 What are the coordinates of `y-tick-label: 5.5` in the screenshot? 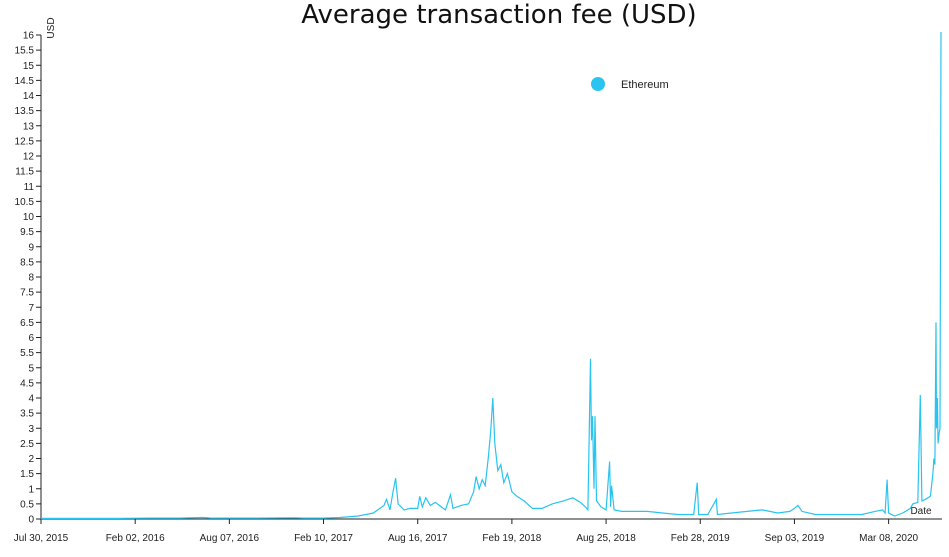 It's located at (27, 353).